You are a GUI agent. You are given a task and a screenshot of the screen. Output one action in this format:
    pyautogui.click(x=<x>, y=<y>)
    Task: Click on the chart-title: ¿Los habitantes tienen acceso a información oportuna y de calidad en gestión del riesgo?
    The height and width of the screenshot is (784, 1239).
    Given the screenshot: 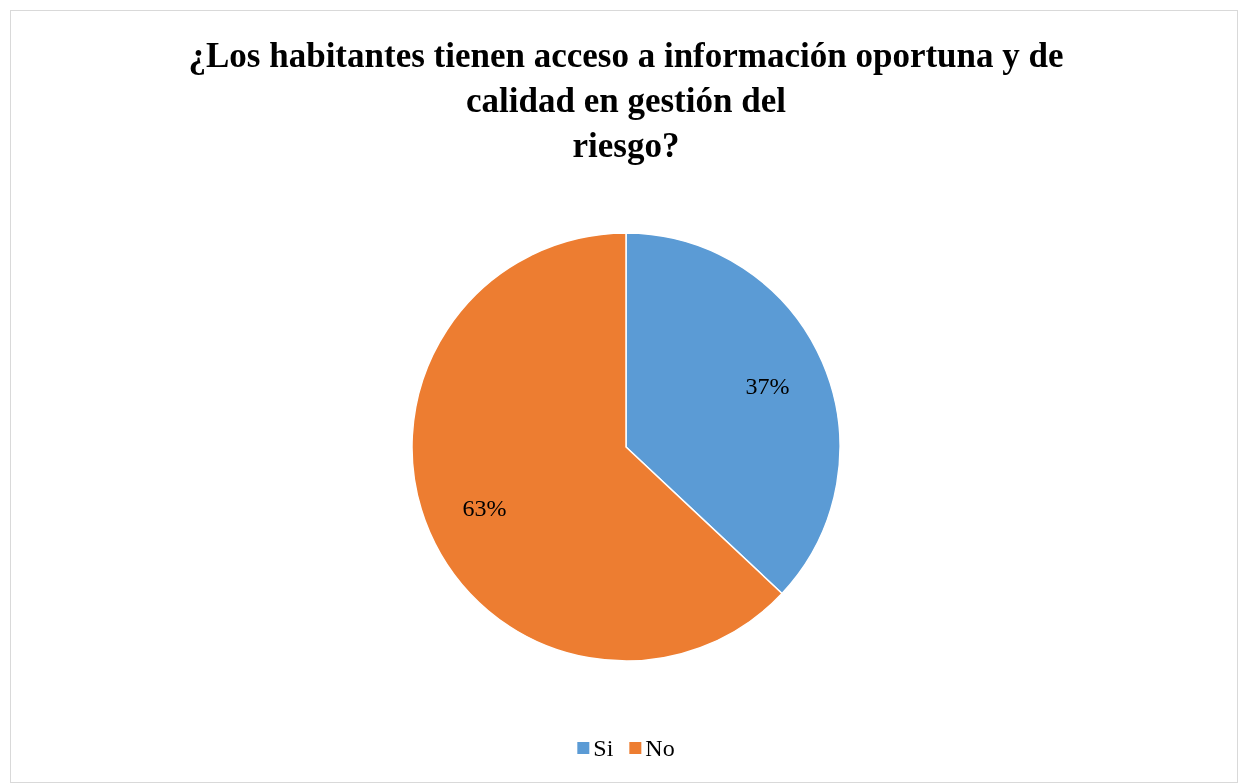 What is the action you would take?
    pyautogui.click(x=626, y=100)
    